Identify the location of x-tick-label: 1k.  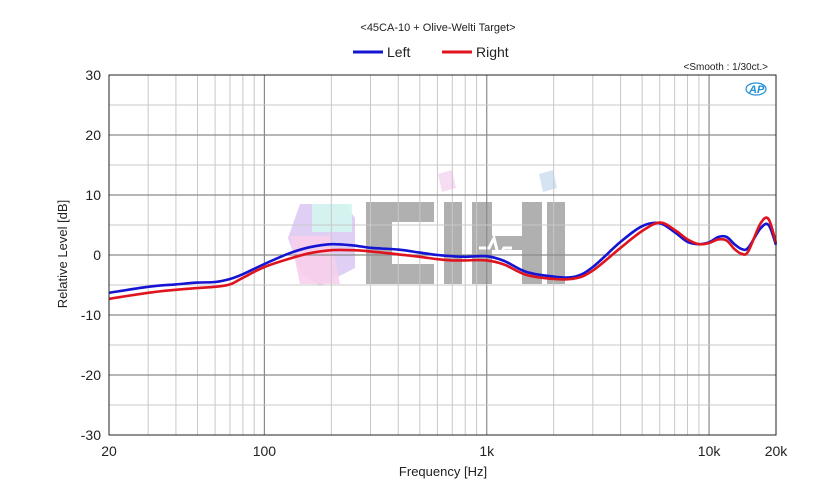
(487, 451).